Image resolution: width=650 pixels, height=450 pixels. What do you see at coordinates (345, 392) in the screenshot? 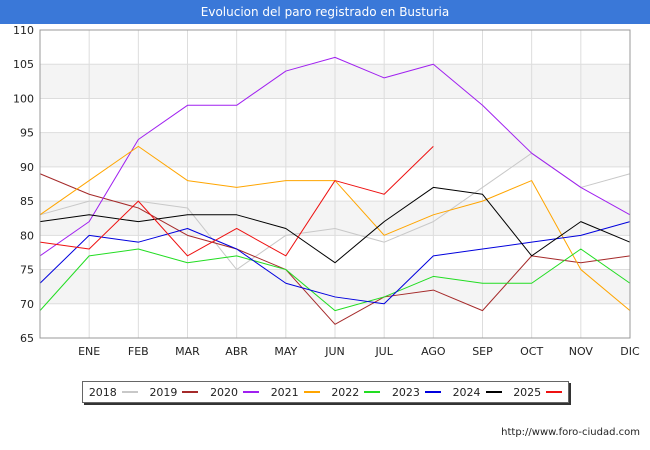
I see `legend-label: 2022` at bounding box center [345, 392].